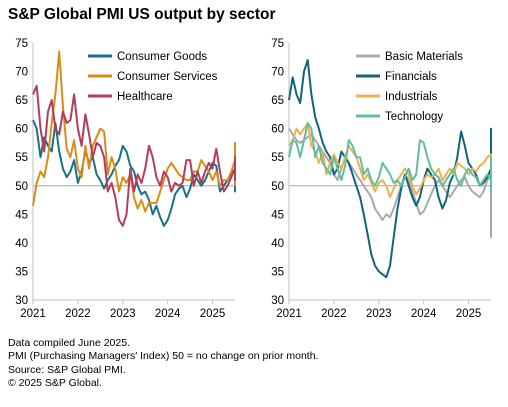 The width and height of the screenshot is (508, 407). What do you see at coordinates (67, 369) in the screenshot?
I see `footer-line-source: Source: S&P Global PMI.` at bounding box center [67, 369].